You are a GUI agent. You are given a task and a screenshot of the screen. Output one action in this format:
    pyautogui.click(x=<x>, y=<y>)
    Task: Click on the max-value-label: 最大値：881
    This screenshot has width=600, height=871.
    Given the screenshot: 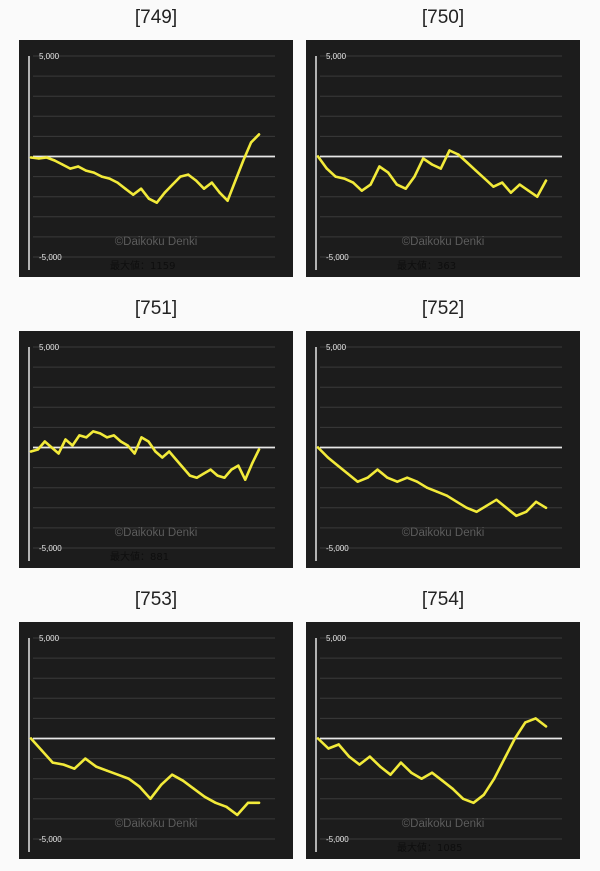 What is the action you would take?
    pyautogui.click(x=139, y=556)
    